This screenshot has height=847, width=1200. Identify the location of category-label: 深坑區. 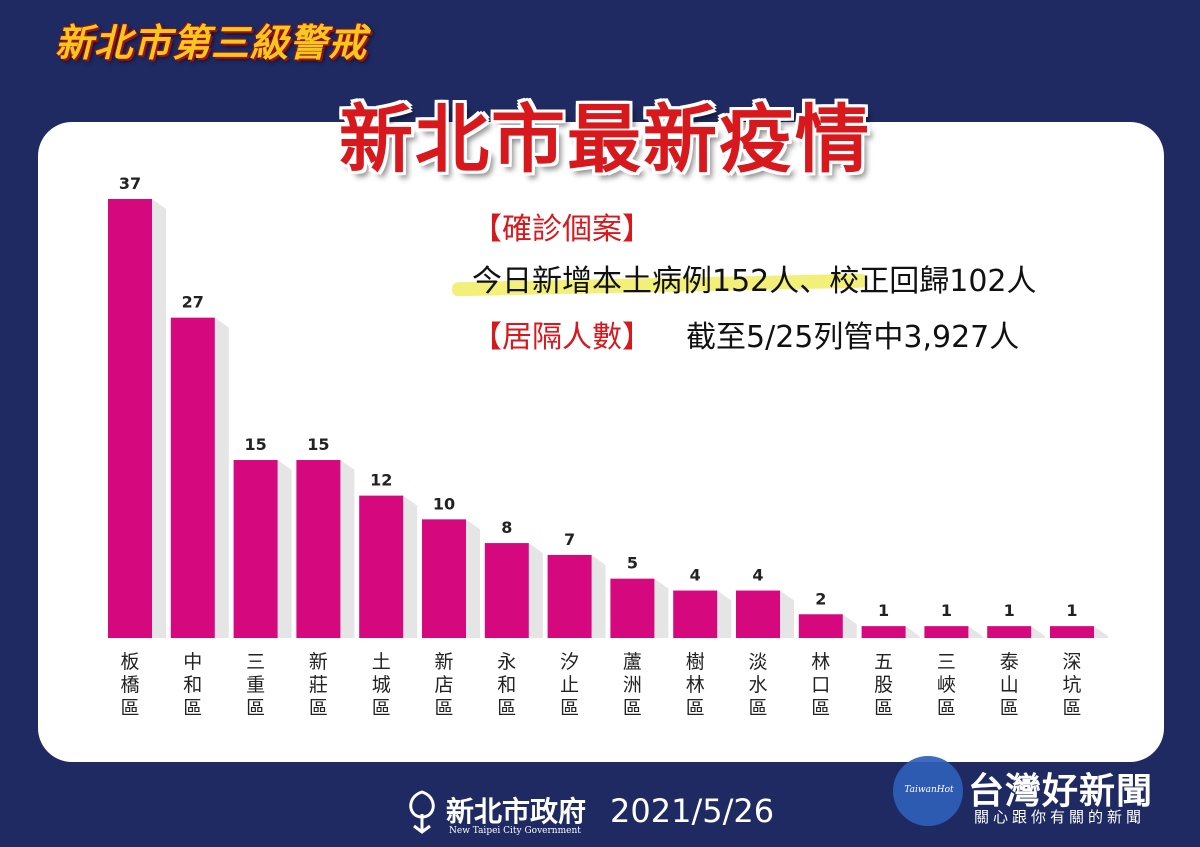
(1071, 685).